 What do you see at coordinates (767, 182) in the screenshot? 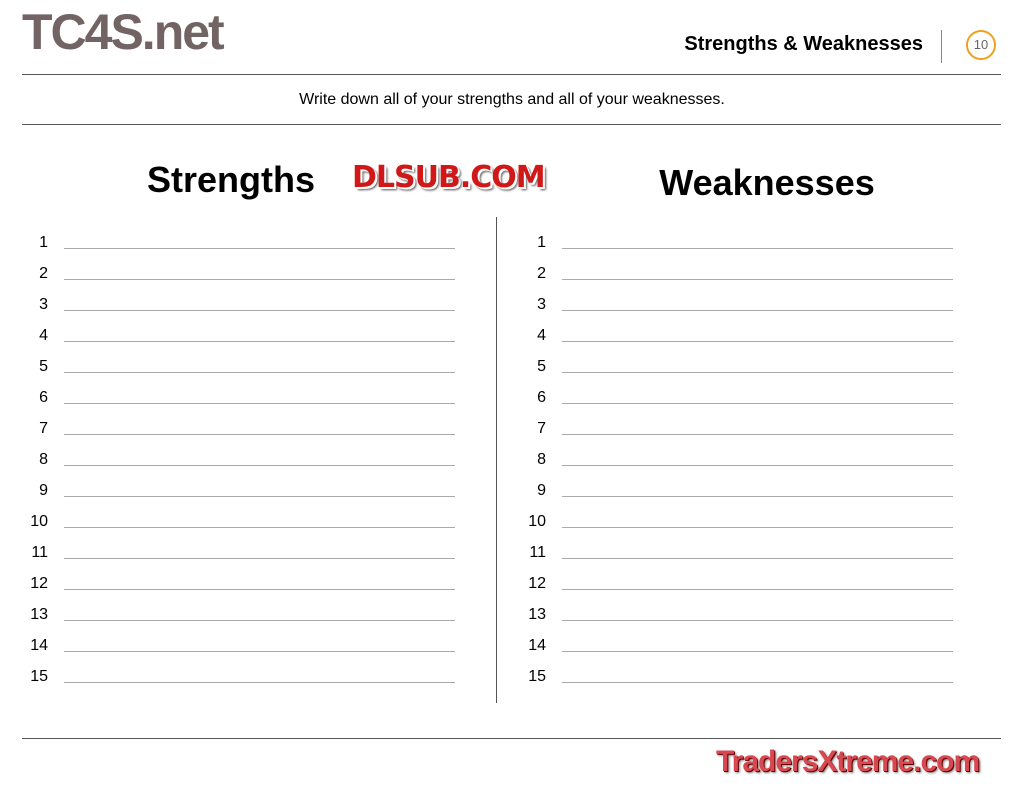
I see `weaknesses-heading: Weaknesses` at bounding box center [767, 182].